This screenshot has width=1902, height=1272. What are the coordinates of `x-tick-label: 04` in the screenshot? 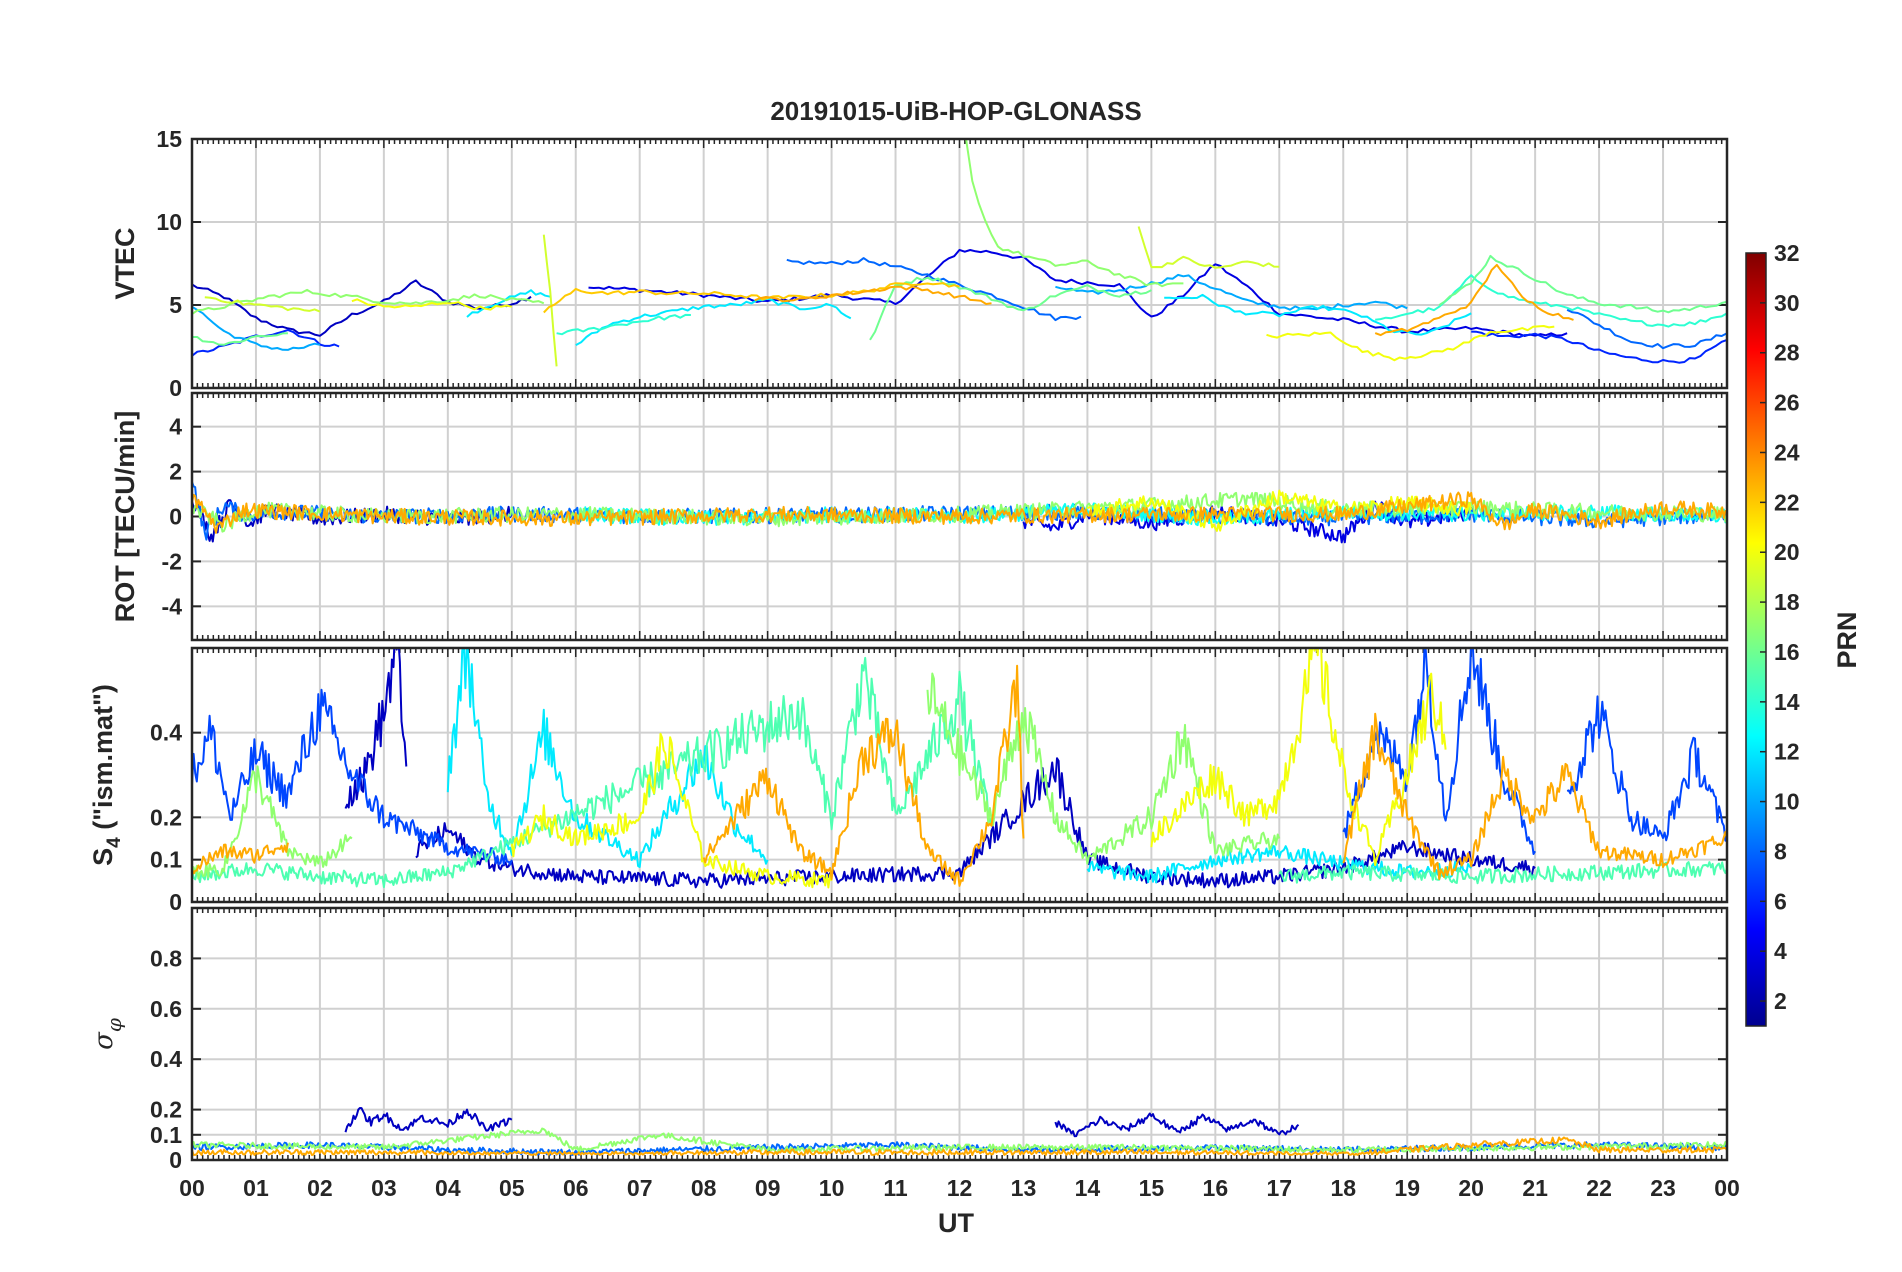 It's located at (448, 1188).